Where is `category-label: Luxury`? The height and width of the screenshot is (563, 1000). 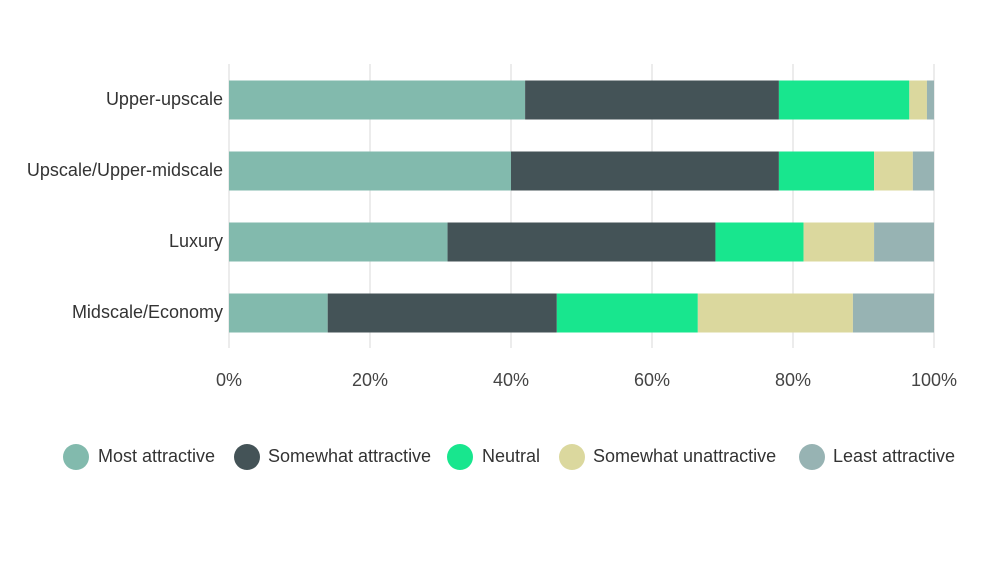
category-label: Luxury is located at coordinates (196, 241).